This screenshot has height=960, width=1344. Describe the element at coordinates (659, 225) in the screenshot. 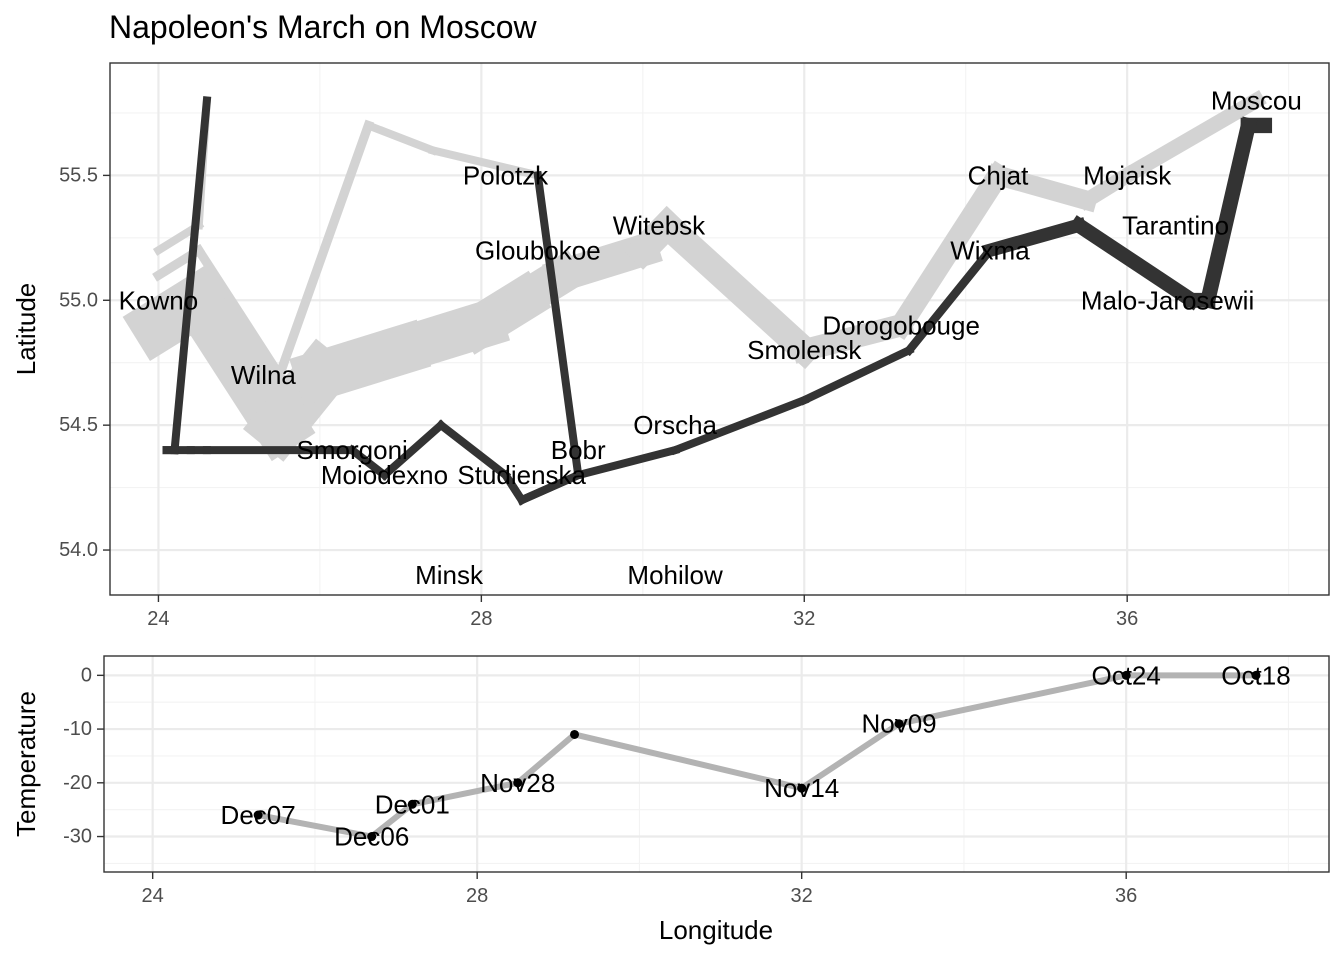

I see `city-label-witebsk: Witebsk` at that location.